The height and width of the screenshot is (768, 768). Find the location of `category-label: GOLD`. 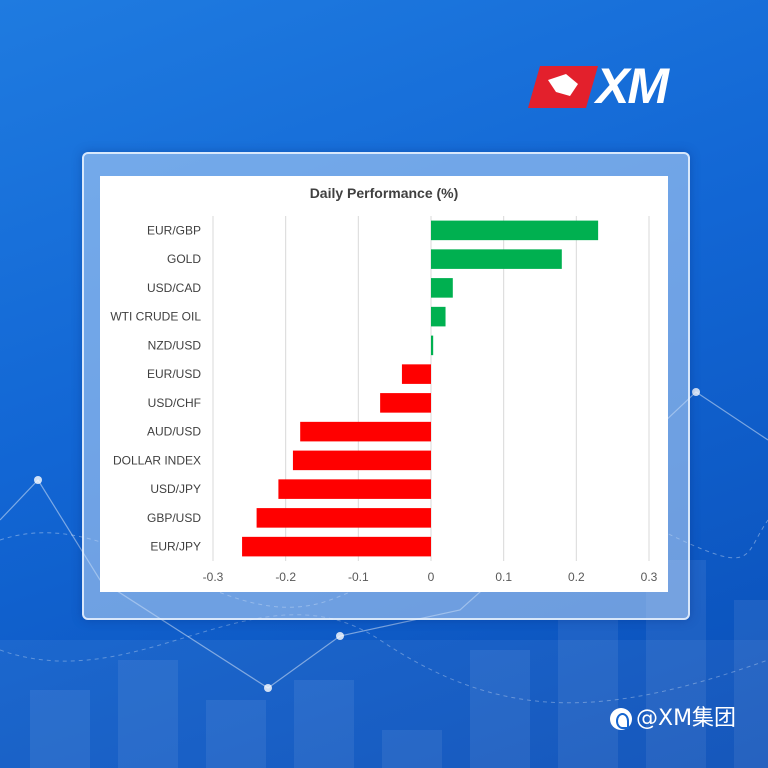

category-label: GOLD is located at coordinates (184, 259).